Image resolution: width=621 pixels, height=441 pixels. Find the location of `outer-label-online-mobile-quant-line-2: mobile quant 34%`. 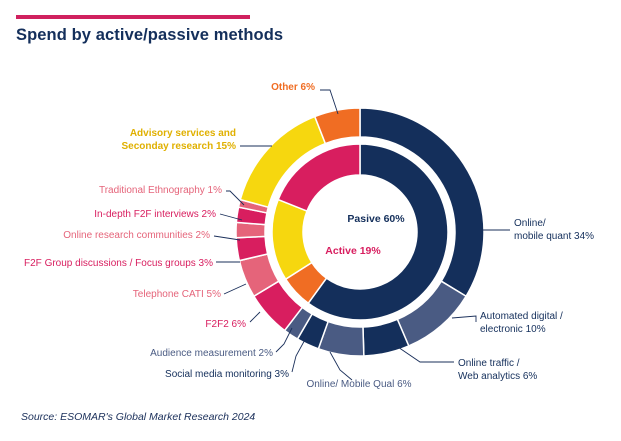

outer-label-online-mobile-quant-line-2: mobile quant 34% is located at coordinates (554, 236).